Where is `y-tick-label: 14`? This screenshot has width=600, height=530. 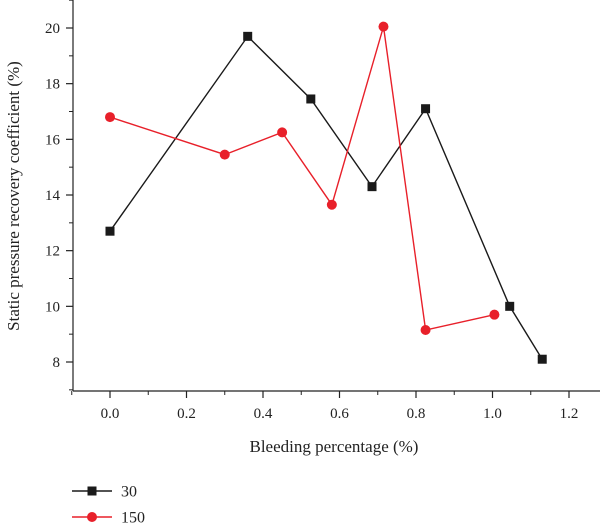
y-tick-label: 14 is located at coordinates (53, 196).